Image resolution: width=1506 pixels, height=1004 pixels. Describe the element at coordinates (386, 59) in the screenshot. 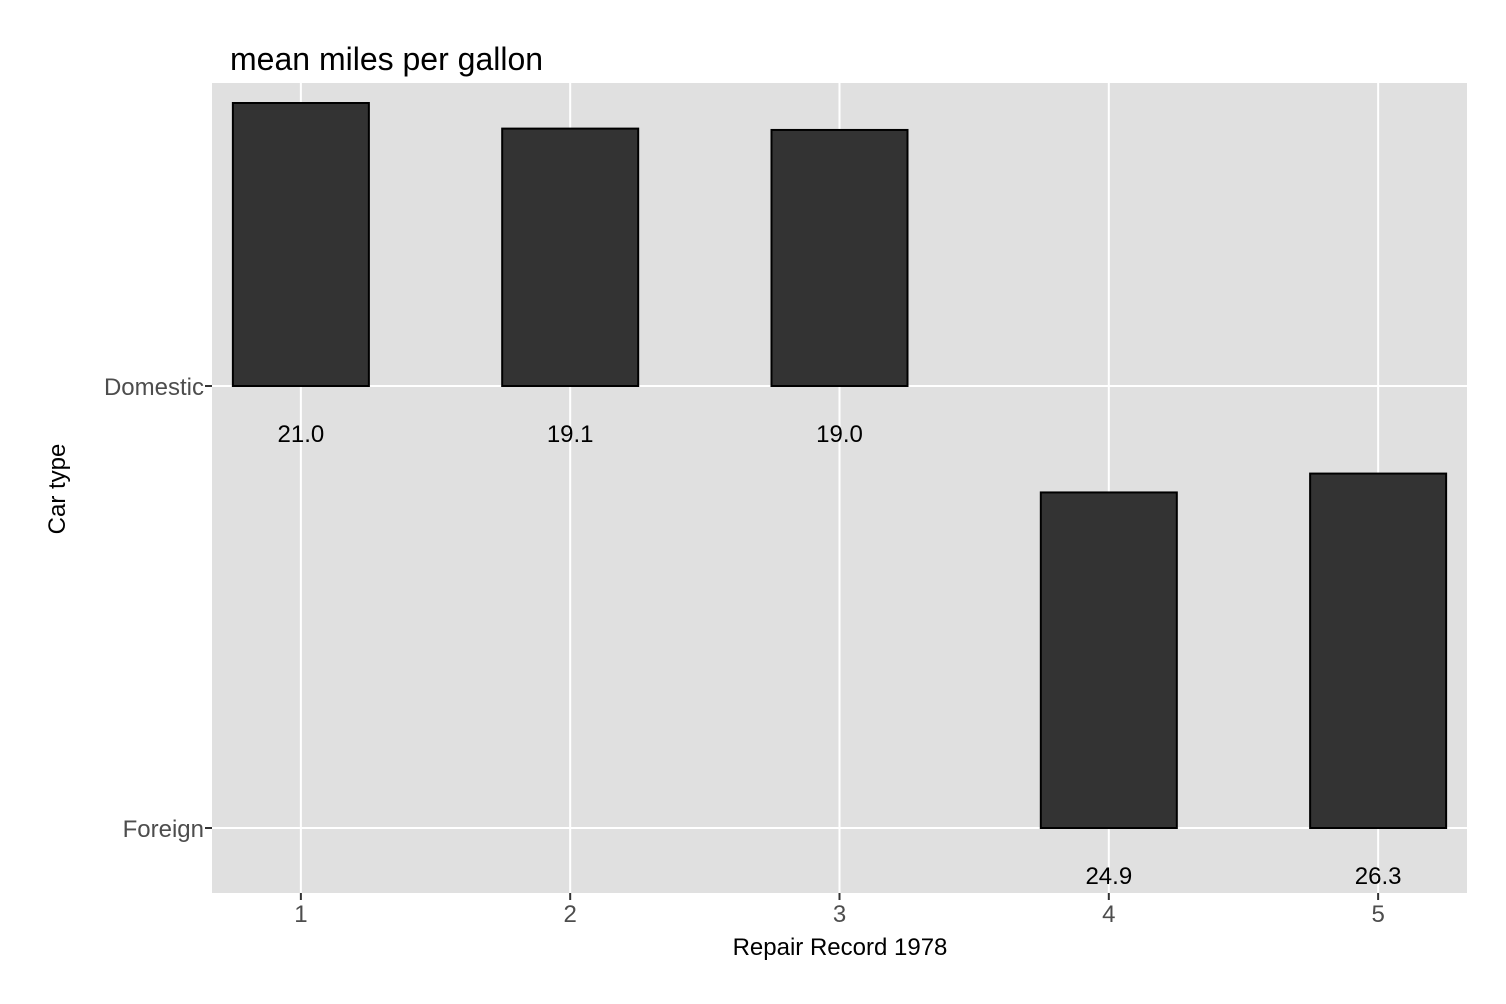

I see `chart-title: mean miles per gallon` at that location.